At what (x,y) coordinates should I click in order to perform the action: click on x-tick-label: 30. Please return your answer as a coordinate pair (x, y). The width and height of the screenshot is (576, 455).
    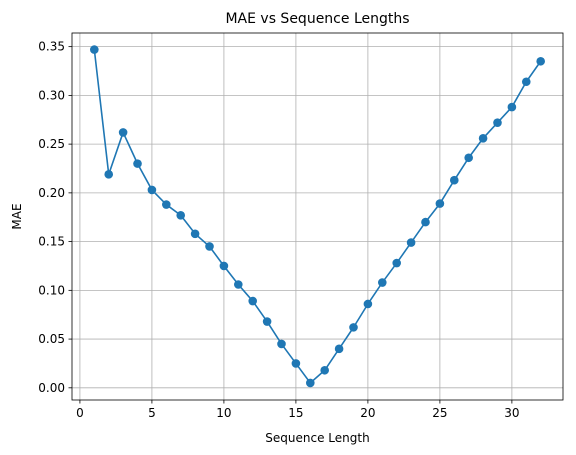
    Looking at the image, I should click on (511, 413).